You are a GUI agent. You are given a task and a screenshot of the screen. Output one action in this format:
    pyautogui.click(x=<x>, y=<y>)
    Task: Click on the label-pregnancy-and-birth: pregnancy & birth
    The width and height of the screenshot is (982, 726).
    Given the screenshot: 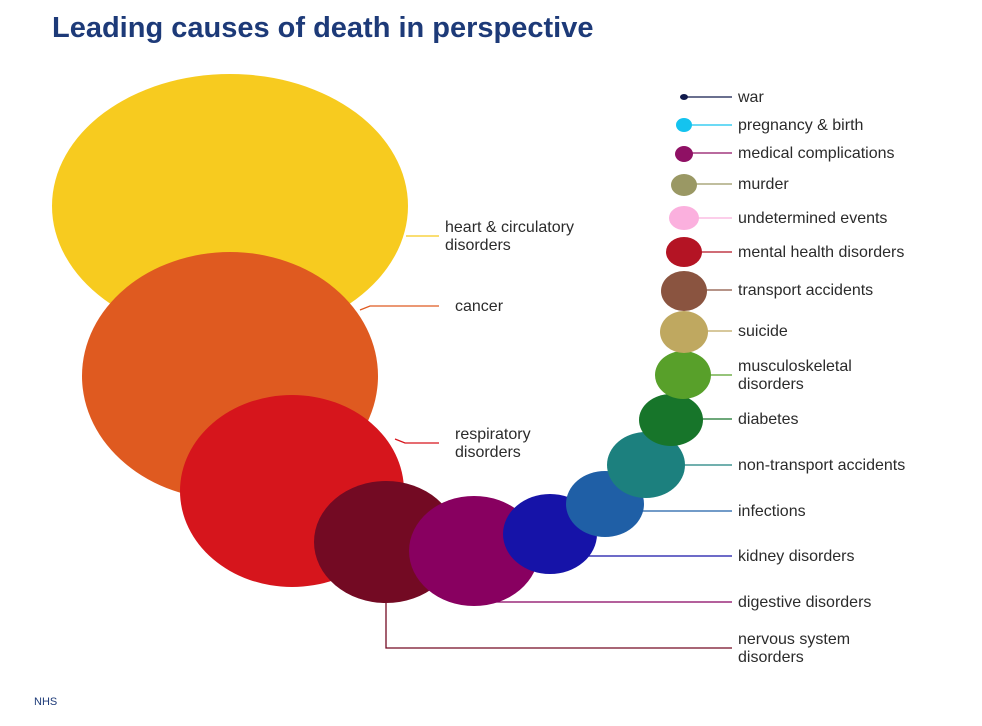 What is the action you would take?
    pyautogui.click(x=800, y=125)
    